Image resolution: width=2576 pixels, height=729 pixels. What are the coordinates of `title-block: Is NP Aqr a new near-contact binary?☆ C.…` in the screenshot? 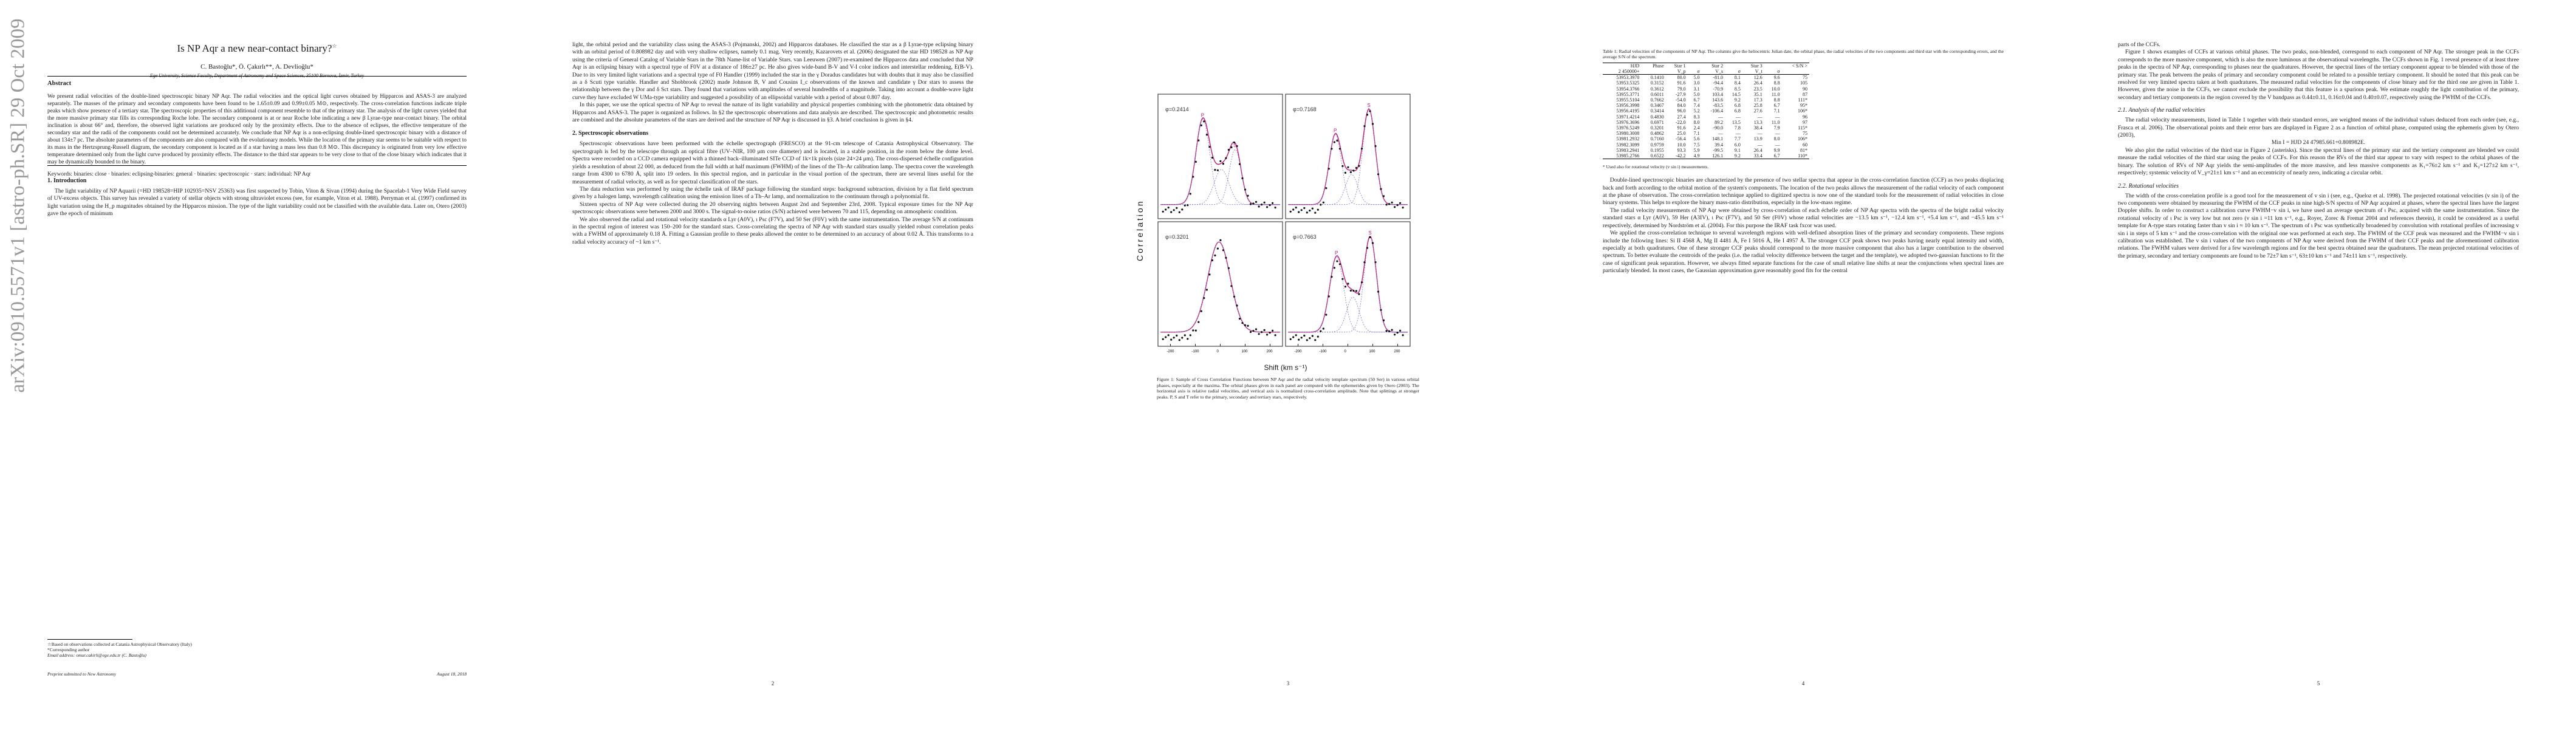 It's located at (257, 61).